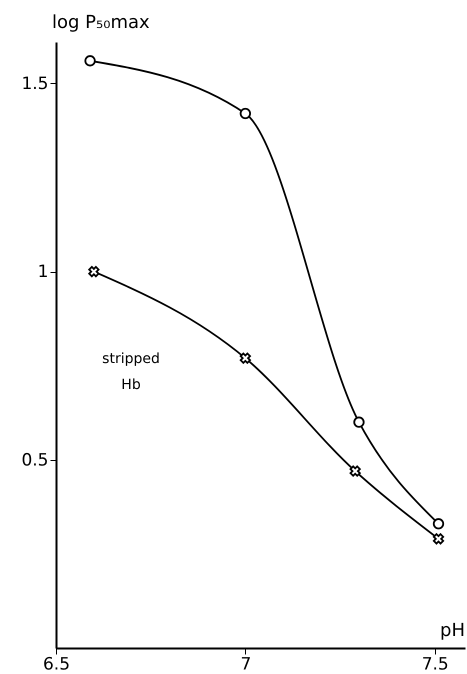 The height and width of the screenshot is (674, 467). I want to click on x-tick-label: 6.5, so click(56, 664).